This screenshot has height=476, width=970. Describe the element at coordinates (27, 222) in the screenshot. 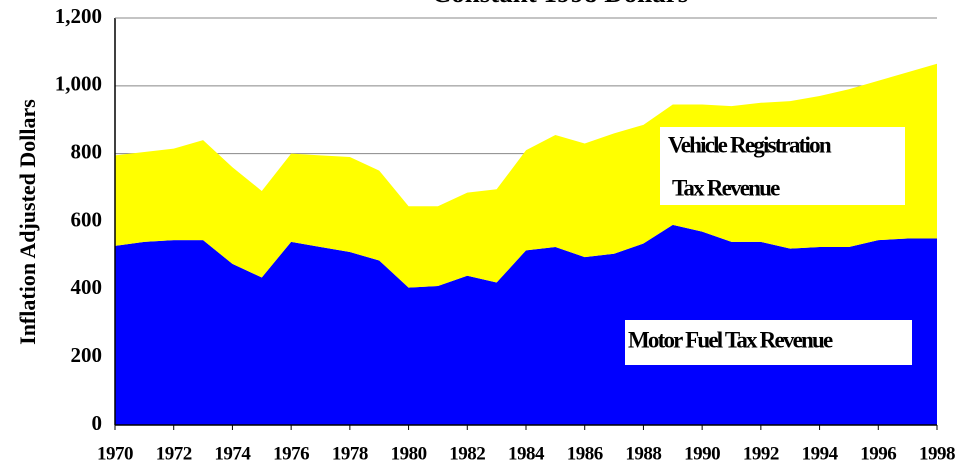

I see `y-axis-label: Inflation Adjusted Dollars` at that location.